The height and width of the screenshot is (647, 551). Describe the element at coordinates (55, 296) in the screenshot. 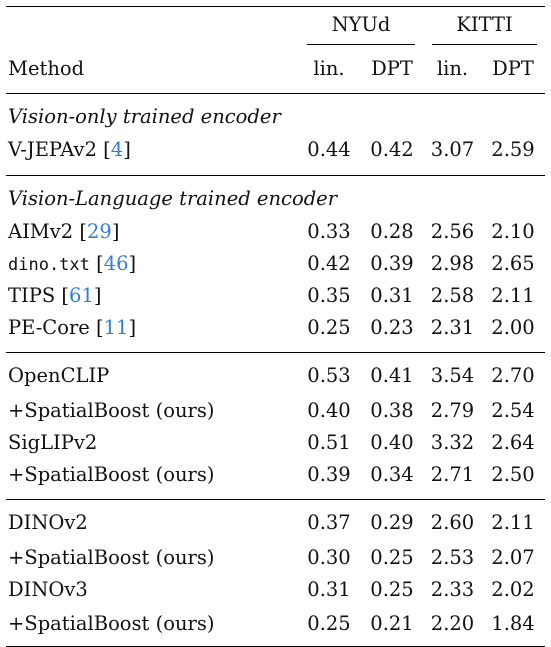

I see `method-cell: TIPS [61]` at that location.